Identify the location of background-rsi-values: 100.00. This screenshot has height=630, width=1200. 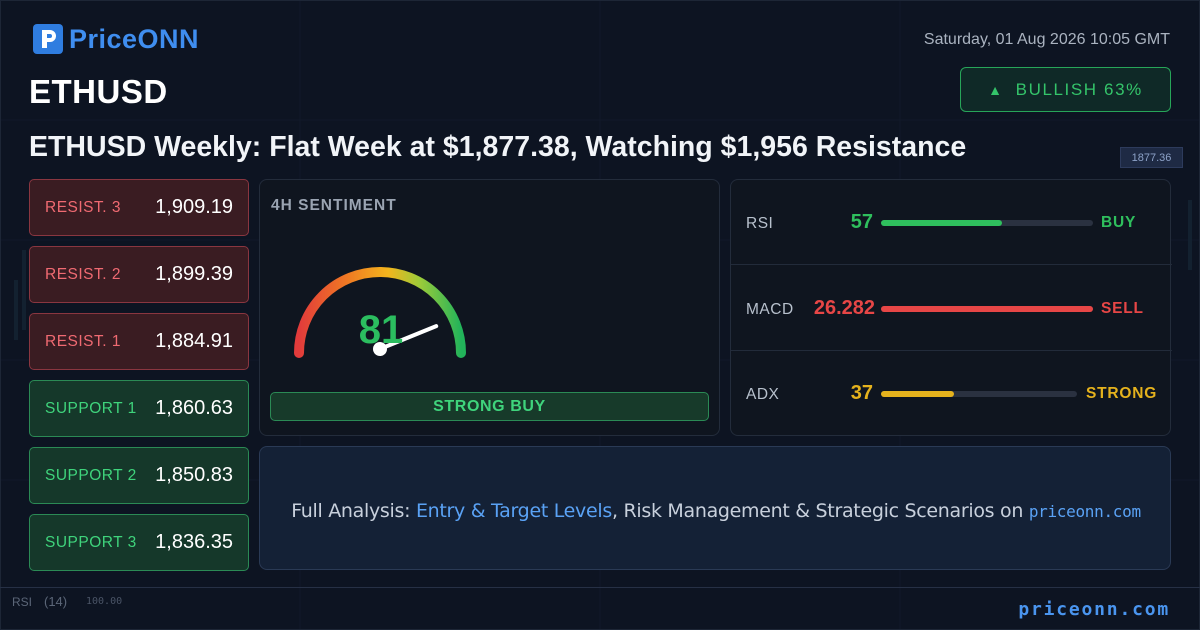
(104, 601).